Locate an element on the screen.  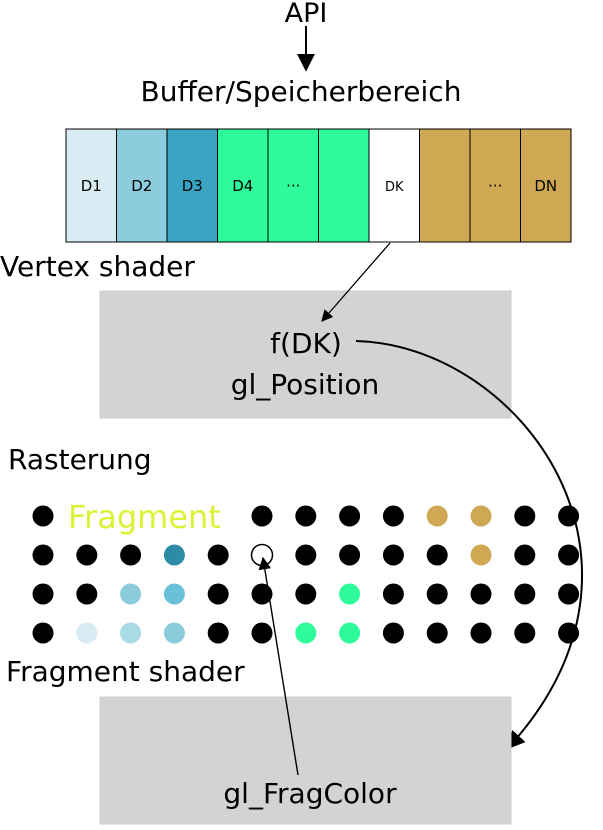
fragment-shader-box is located at coordinates (305, 760).